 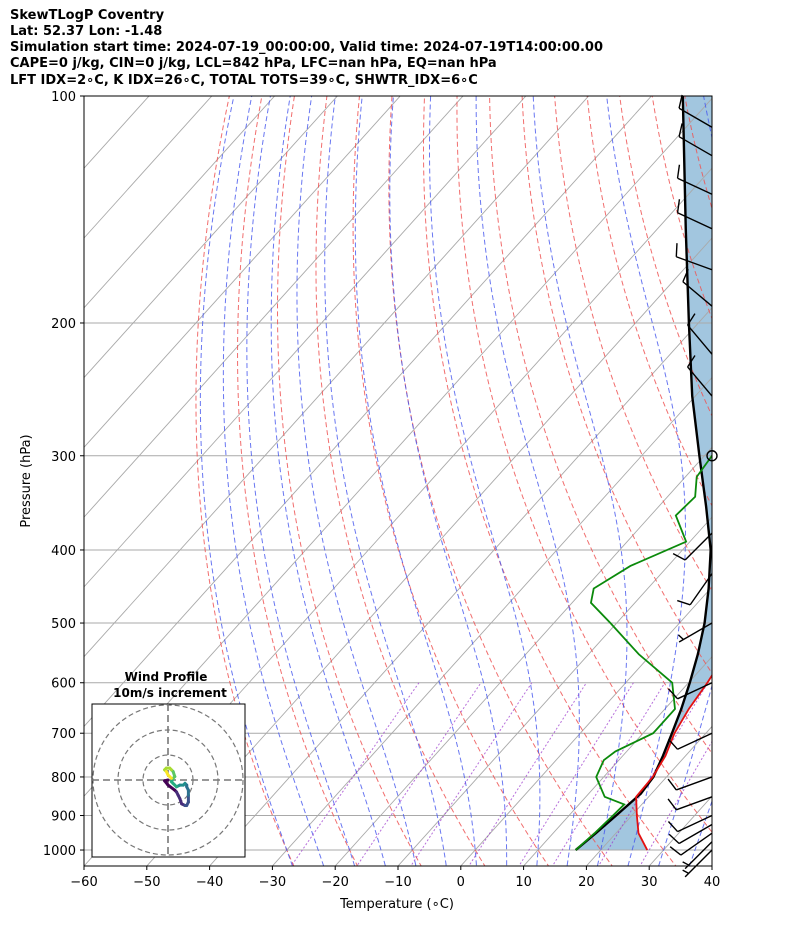 I want to click on chart-title-location: Lat: 52.37 Lon: -1.48, so click(x=86, y=31).